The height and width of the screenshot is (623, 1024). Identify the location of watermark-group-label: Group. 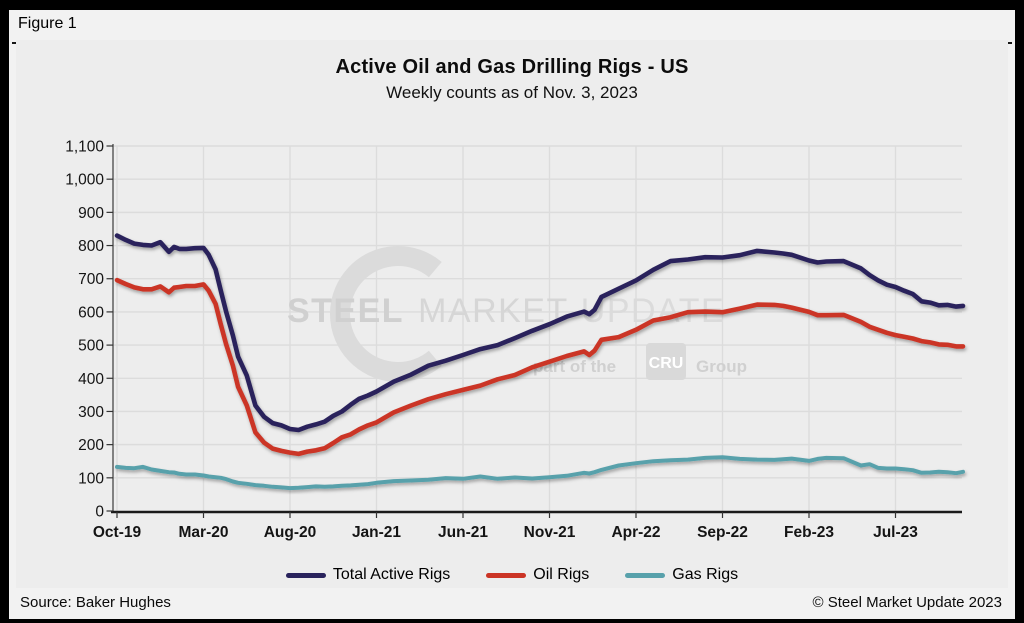
(721, 366).